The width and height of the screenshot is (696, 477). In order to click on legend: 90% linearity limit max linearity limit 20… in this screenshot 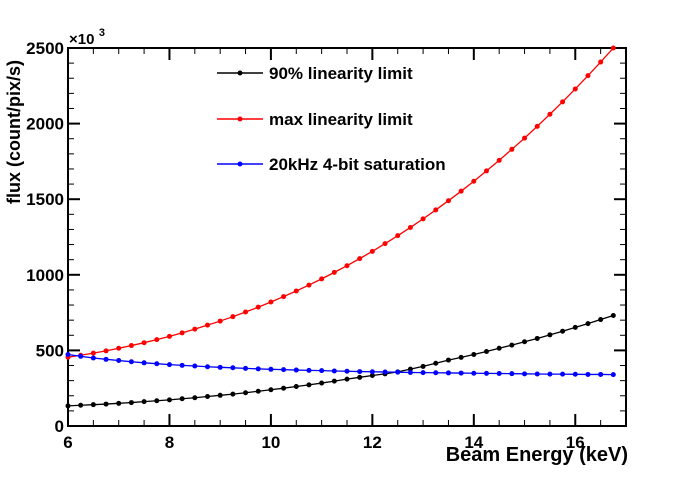, I will do `click(331, 119)`.